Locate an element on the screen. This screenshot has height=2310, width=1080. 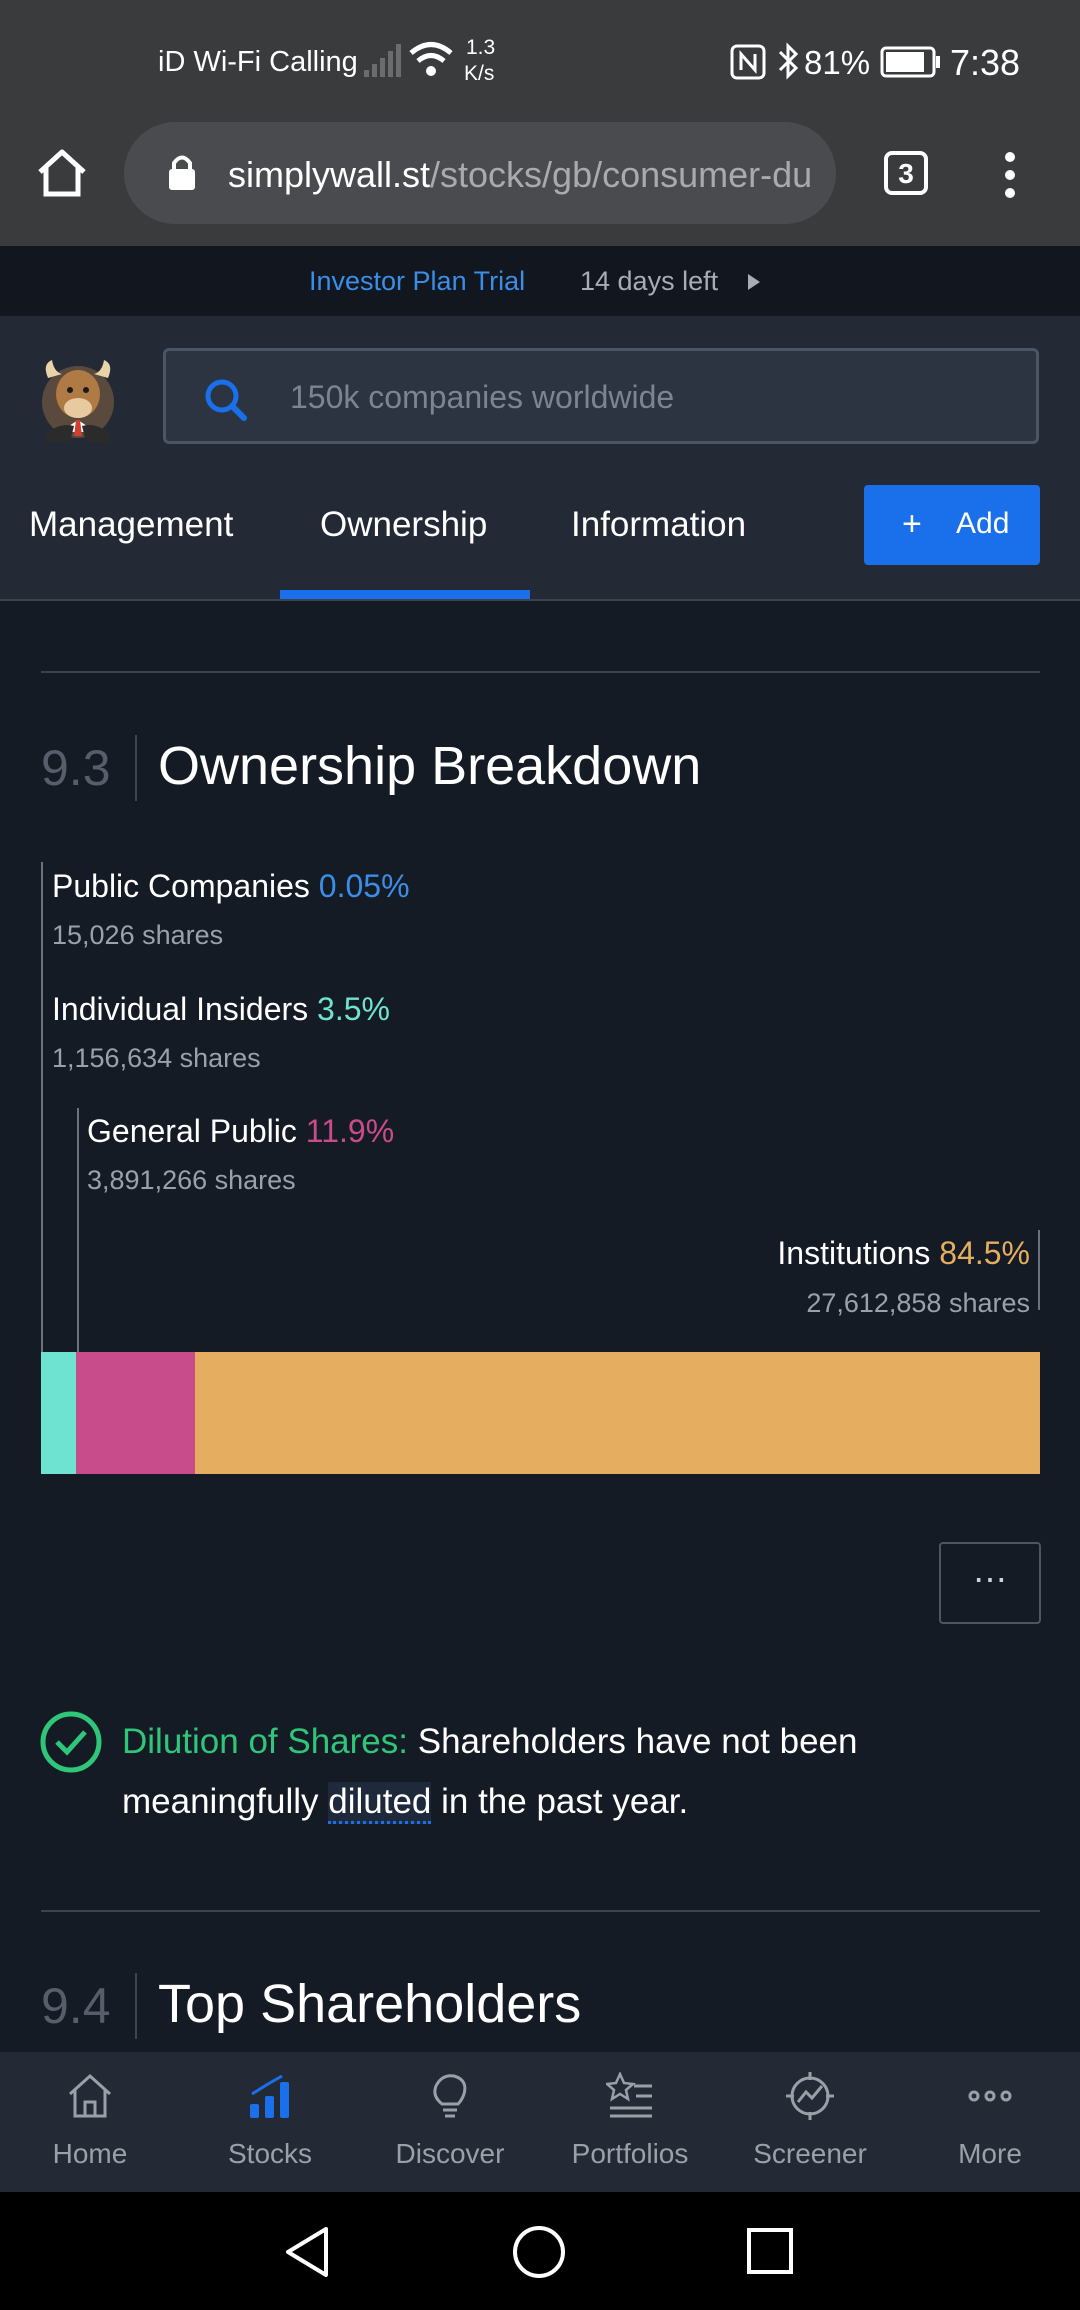
more-options-button: ⋯ is located at coordinates (990, 1583).